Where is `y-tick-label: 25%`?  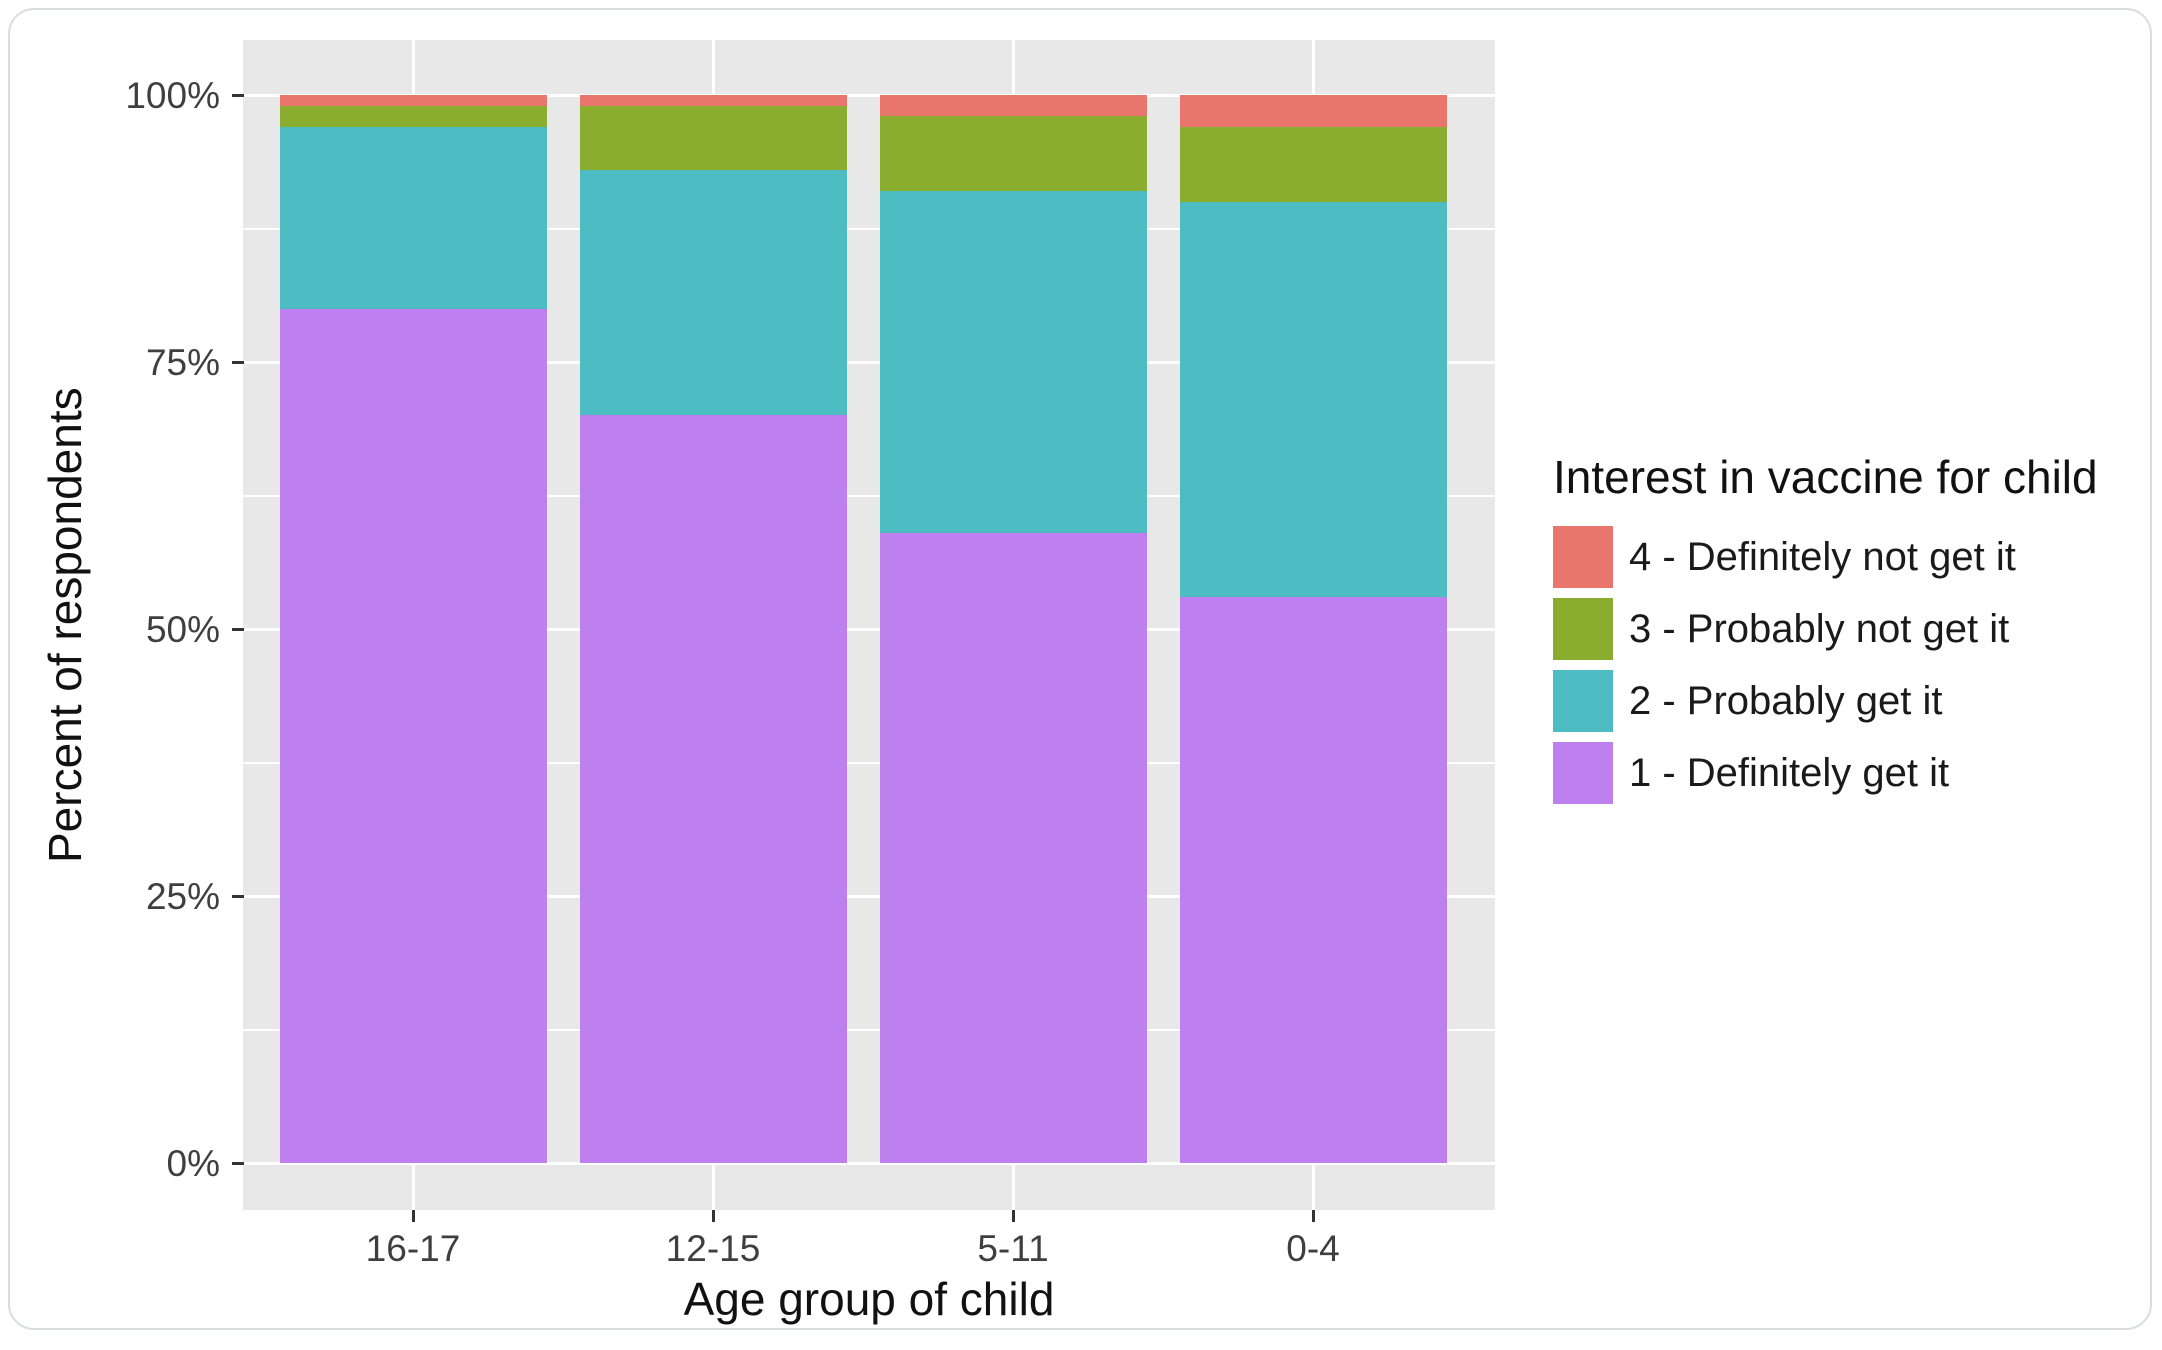 y-tick-label: 25% is located at coordinates (182, 896).